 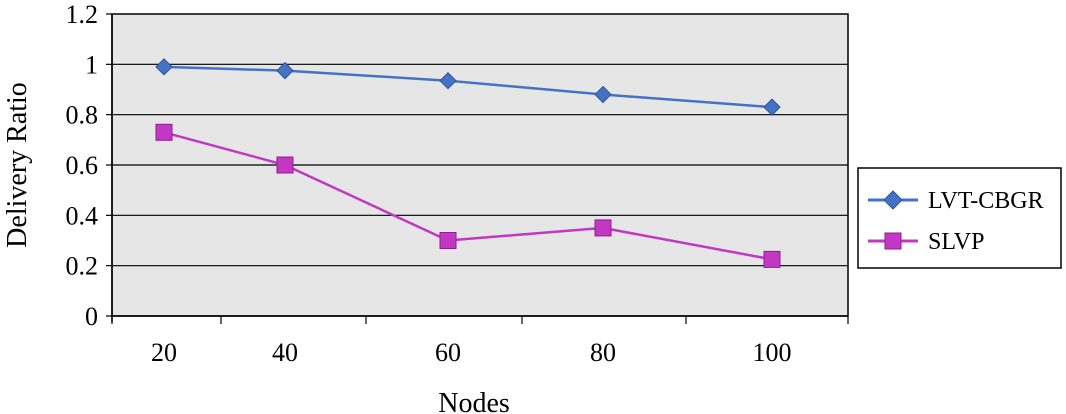 What do you see at coordinates (603, 352) in the screenshot?
I see `x-tick-label: 80` at bounding box center [603, 352].